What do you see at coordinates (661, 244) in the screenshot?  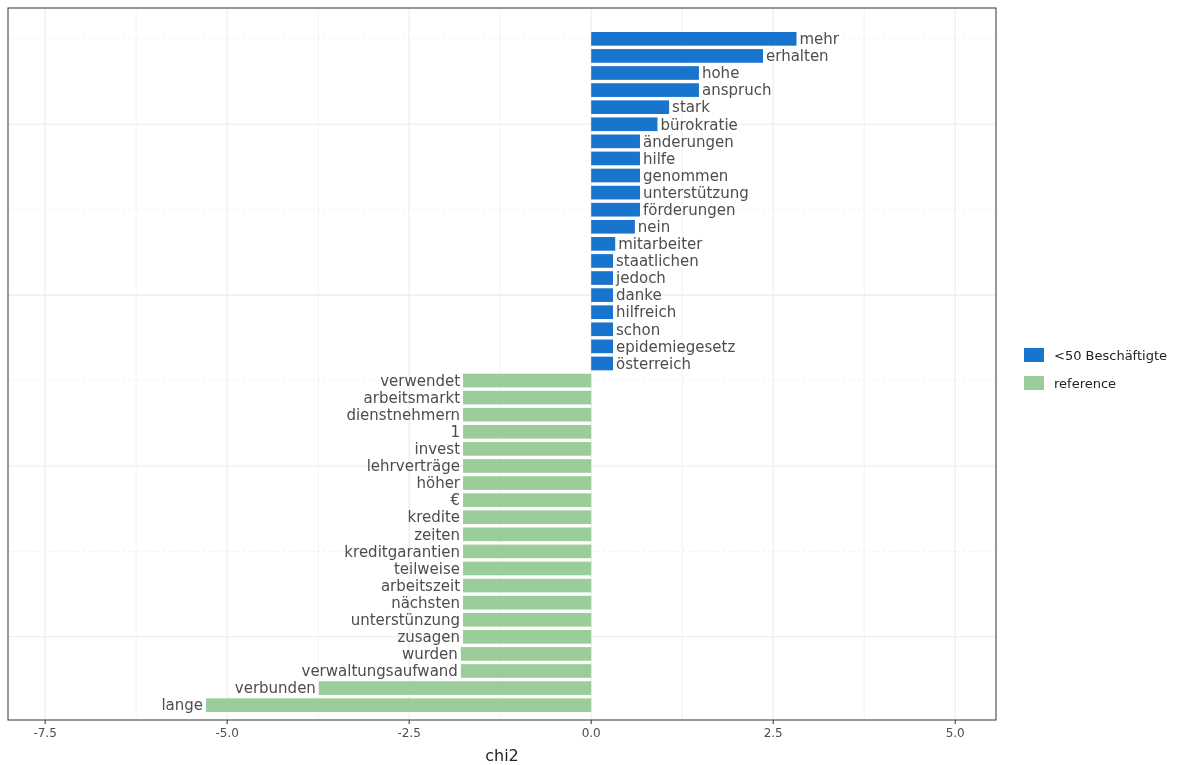 I see `y-tick-label: mitarbeiter` at bounding box center [661, 244].